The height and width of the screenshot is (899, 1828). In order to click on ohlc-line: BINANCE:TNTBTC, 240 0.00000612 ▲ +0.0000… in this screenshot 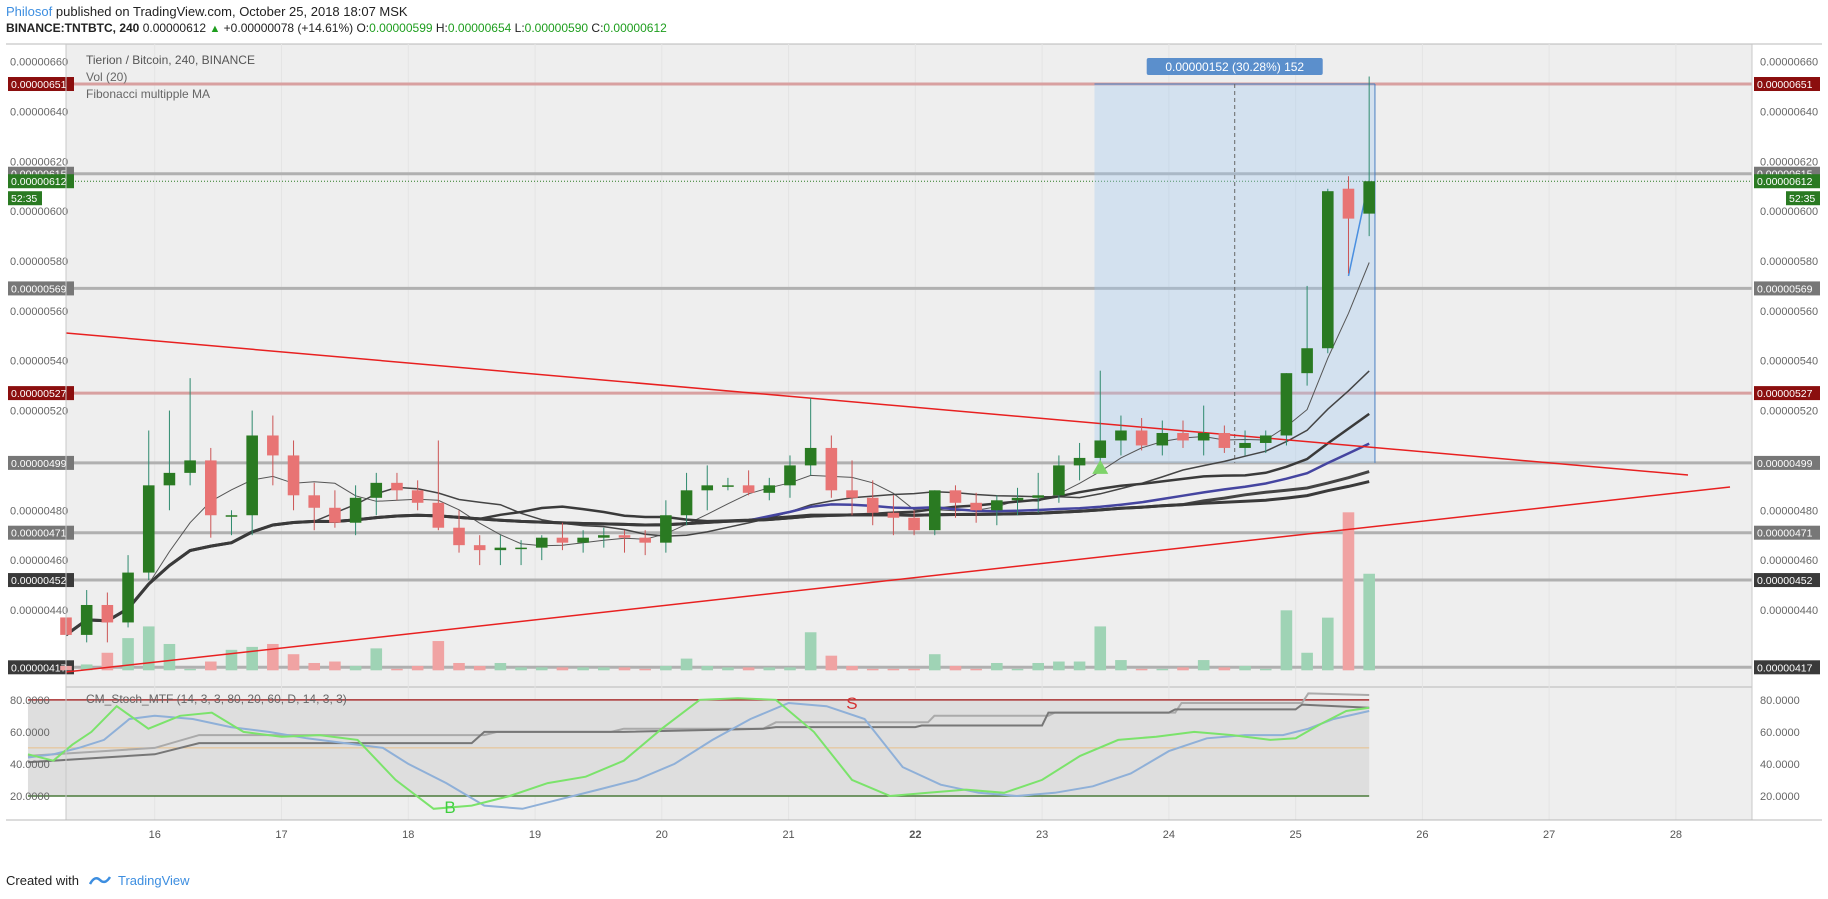, I will do `click(336, 28)`.